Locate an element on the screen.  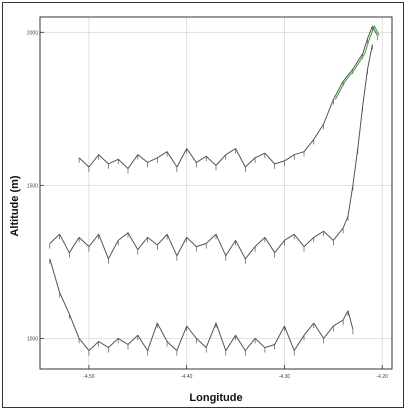
x-tick-label: -4.50 is located at coordinates (89, 377).